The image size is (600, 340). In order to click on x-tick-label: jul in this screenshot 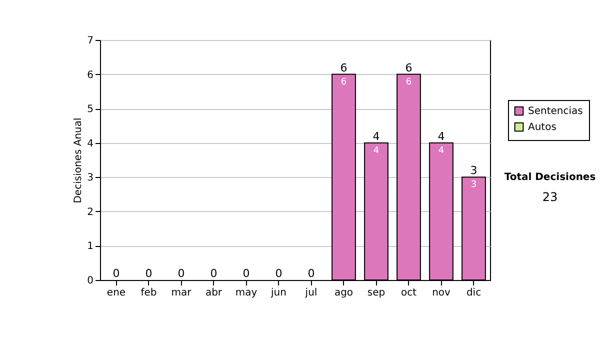, I will do `click(311, 293)`.